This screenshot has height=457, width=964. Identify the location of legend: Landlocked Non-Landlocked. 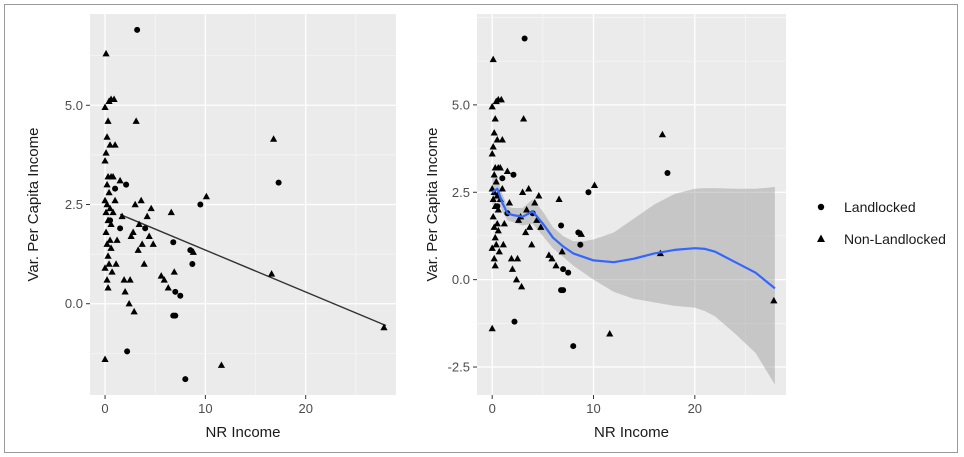
(881, 223).